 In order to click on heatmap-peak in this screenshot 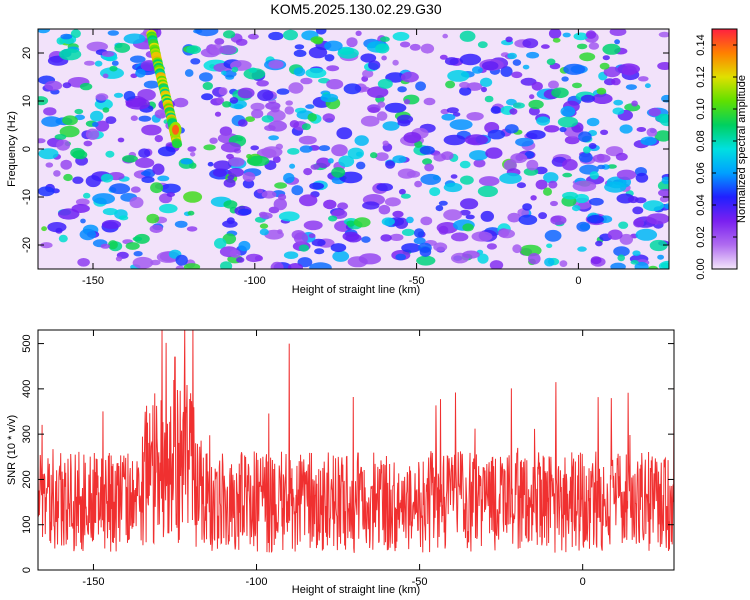, I will do `click(176, 129)`.